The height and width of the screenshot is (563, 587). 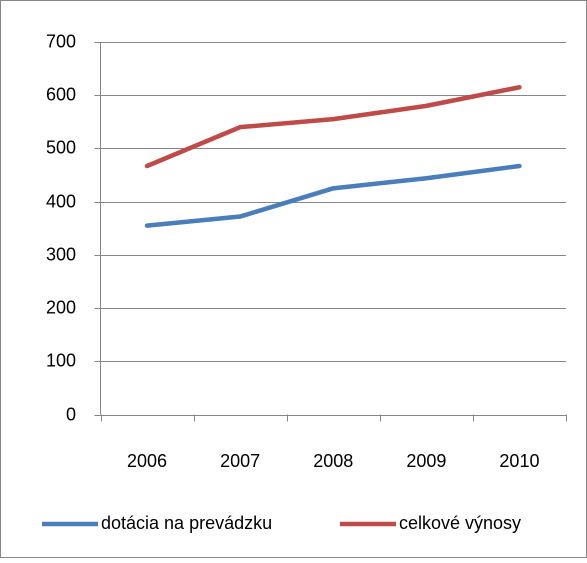 I want to click on x-tick-label: 2008, so click(x=333, y=461).